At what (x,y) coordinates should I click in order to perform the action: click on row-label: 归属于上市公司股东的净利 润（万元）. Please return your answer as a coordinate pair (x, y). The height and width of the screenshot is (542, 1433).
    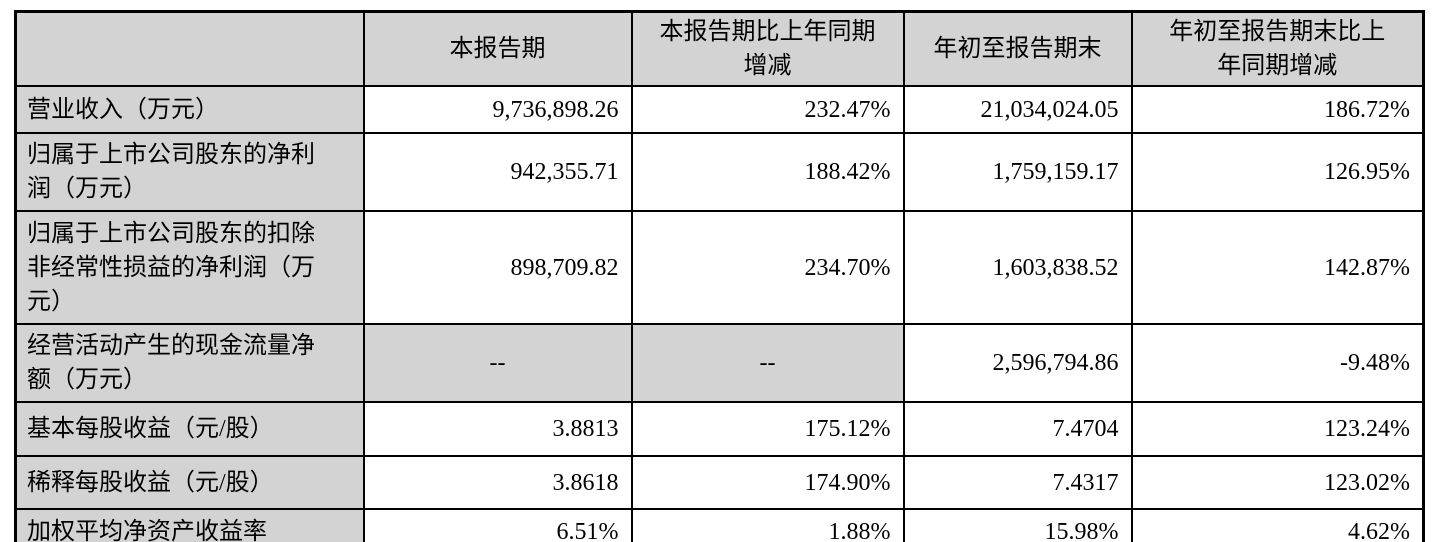
    Looking at the image, I should click on (189, 172).